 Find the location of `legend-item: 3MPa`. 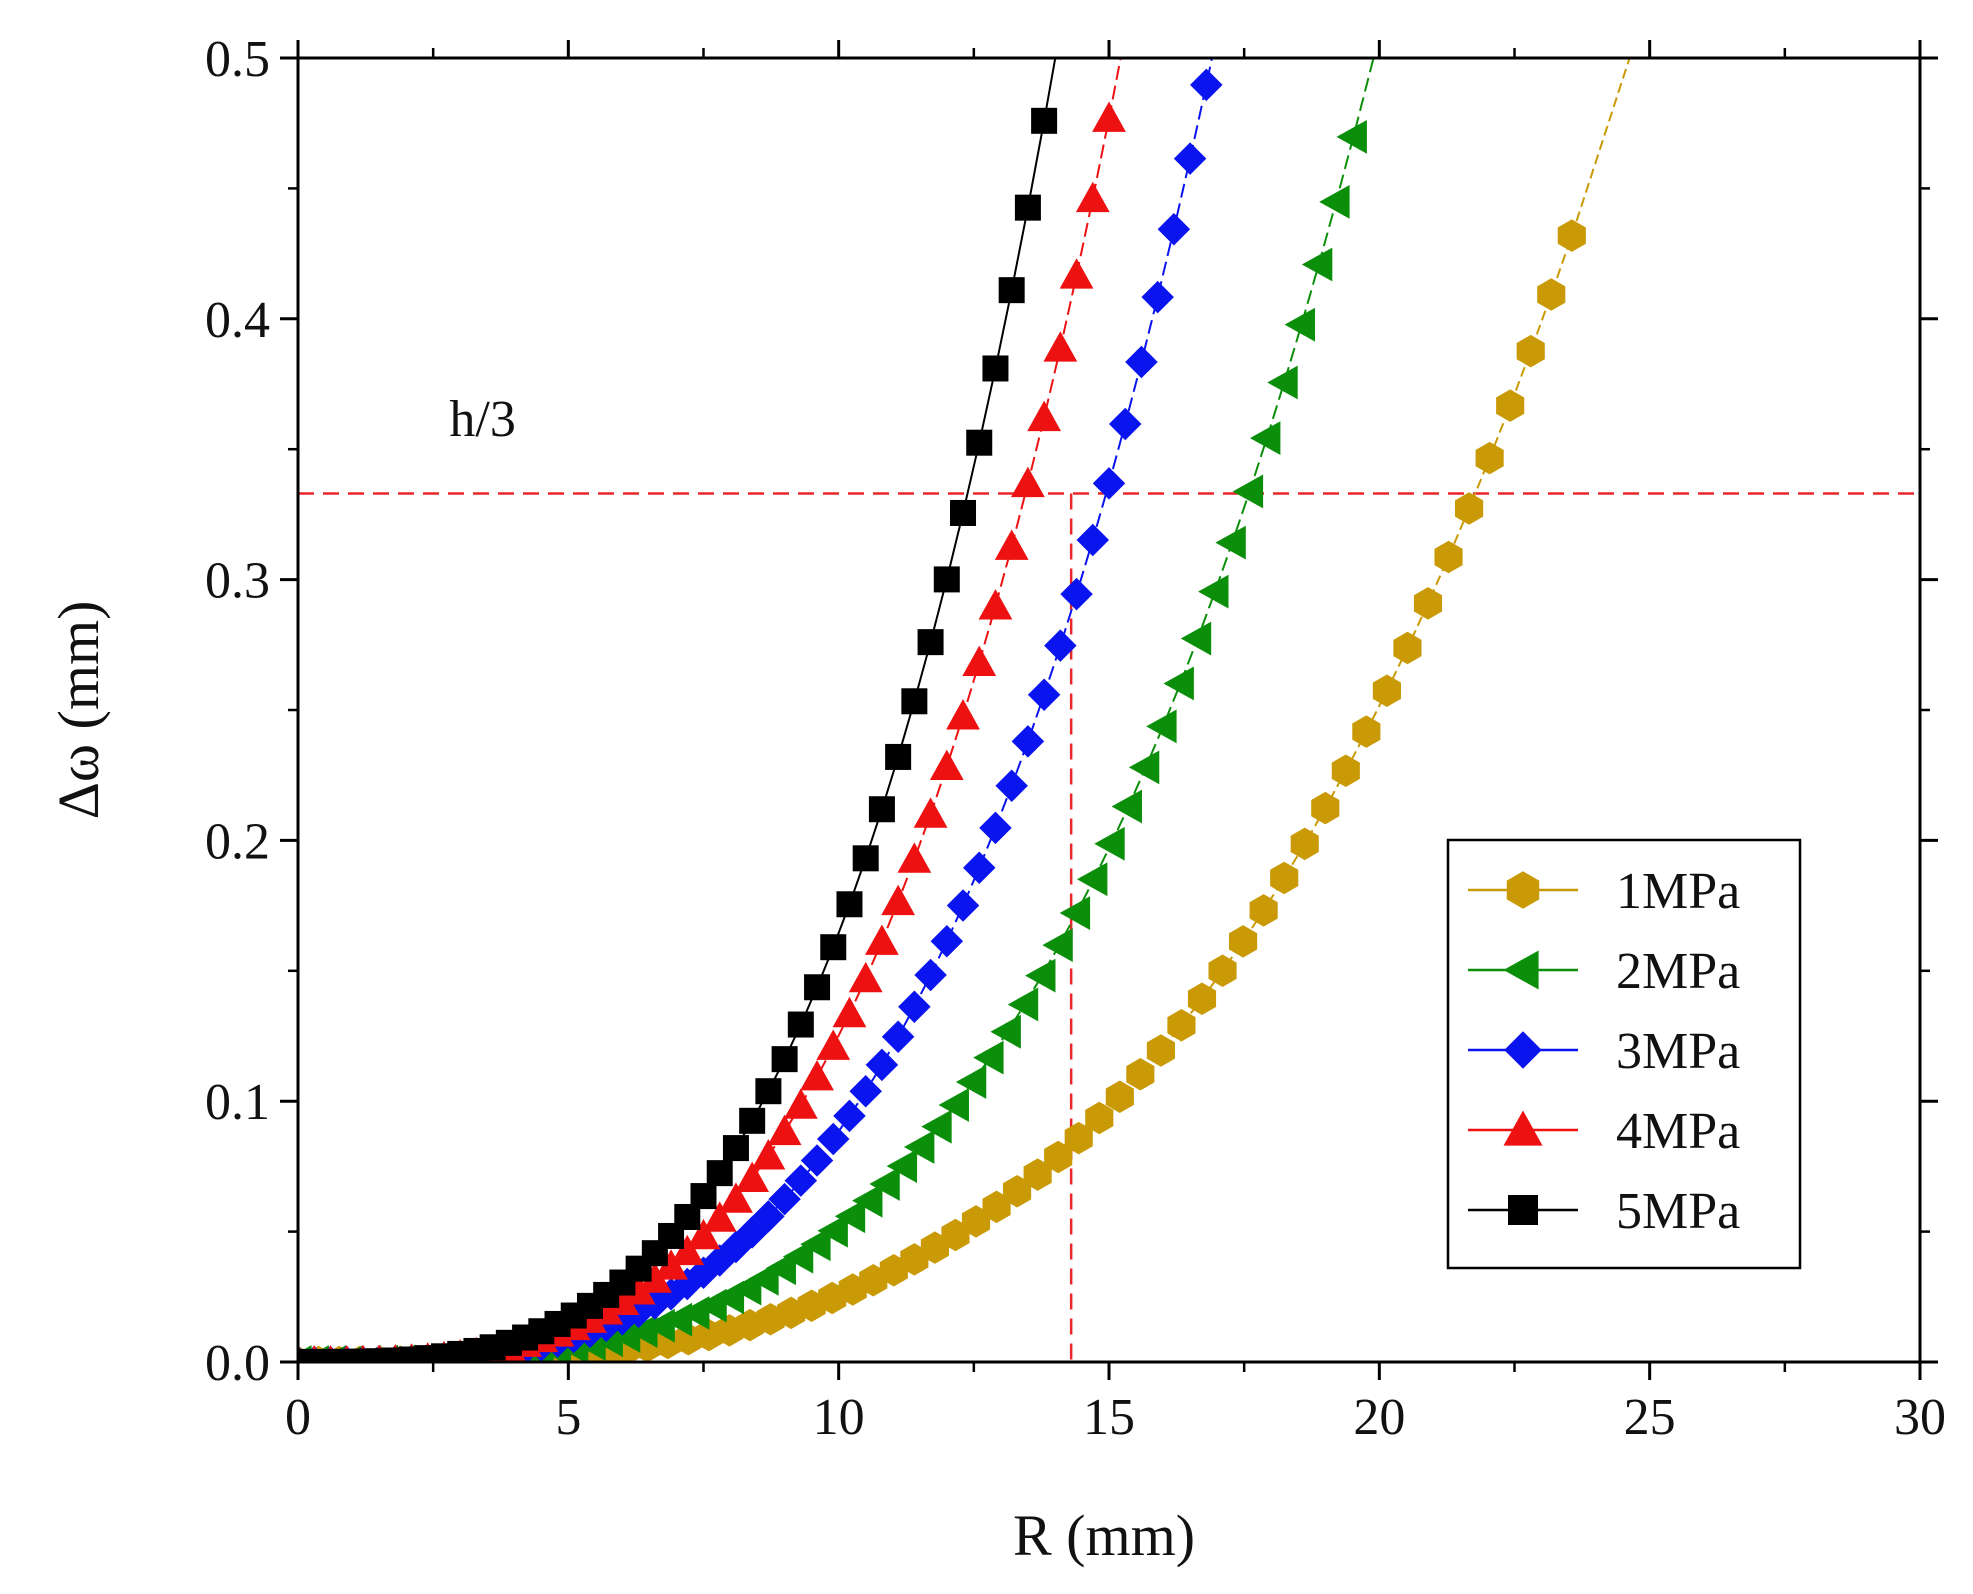

legend-item: 3MPa is located at coordinates (1604, 1051).